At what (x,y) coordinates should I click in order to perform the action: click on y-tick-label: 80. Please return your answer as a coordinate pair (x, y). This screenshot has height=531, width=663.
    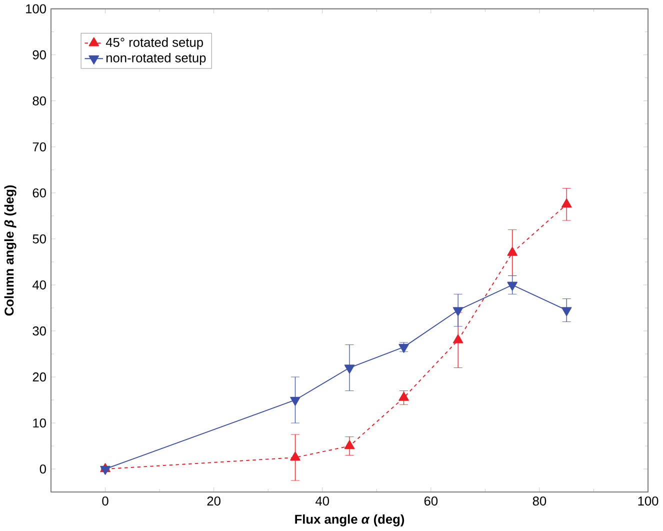
    Looking at the image, I should click on (39, 101).